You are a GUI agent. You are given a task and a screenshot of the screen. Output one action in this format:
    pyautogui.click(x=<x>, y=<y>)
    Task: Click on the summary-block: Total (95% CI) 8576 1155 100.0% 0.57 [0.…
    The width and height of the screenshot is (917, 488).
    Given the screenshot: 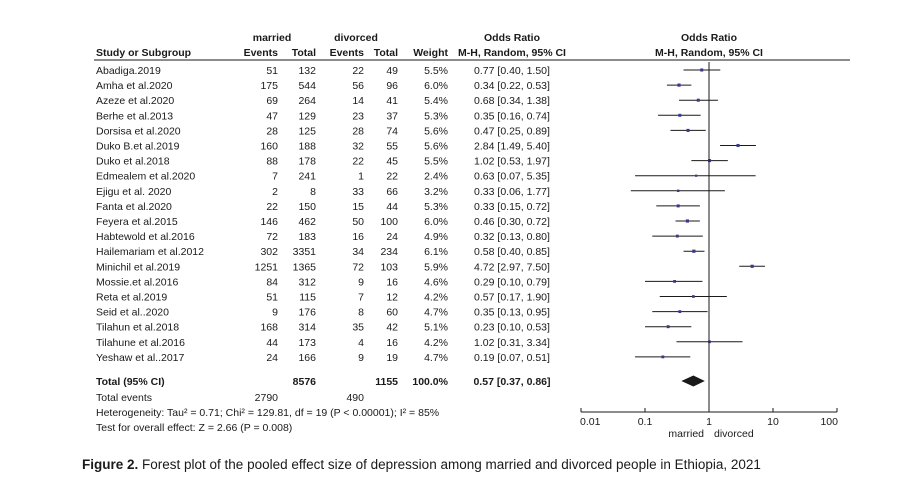 What is the action you would take?
    pyautogui.click(x=323, y=405)
    